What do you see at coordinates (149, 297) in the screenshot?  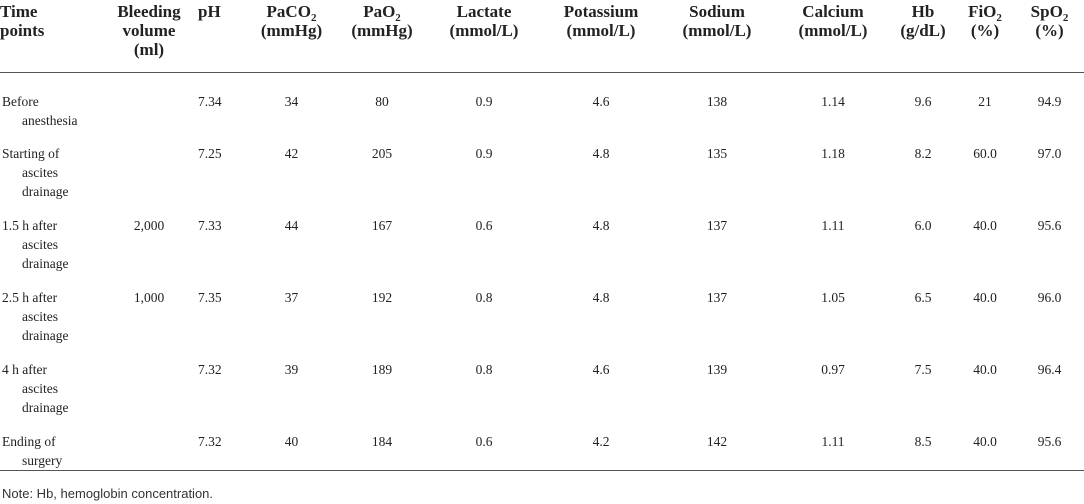 I see `bleeding-cell: 1,000` at bounding box center [149, 297].